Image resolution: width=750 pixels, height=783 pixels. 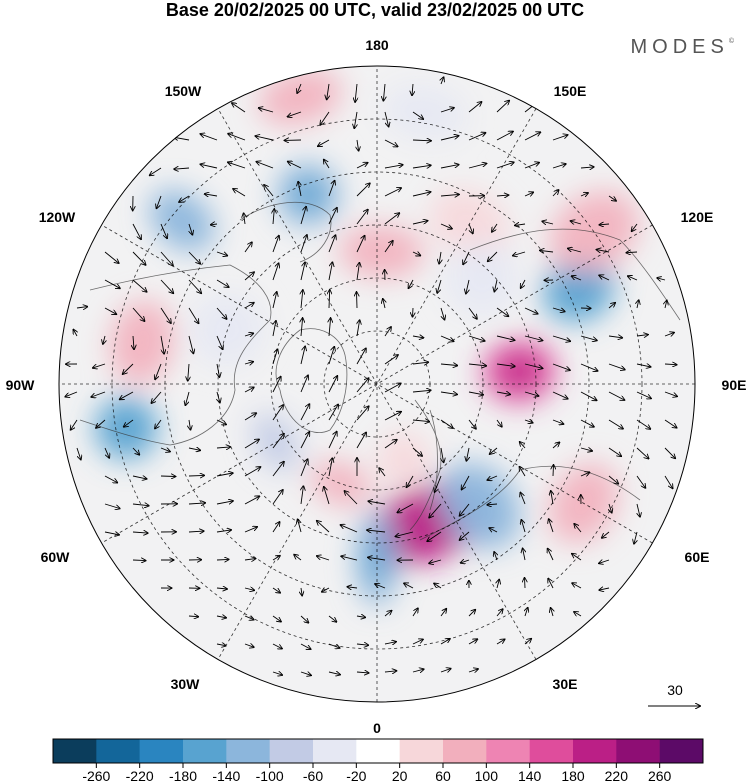 I want to click on anomaly-core, so click(x=126, y=428).